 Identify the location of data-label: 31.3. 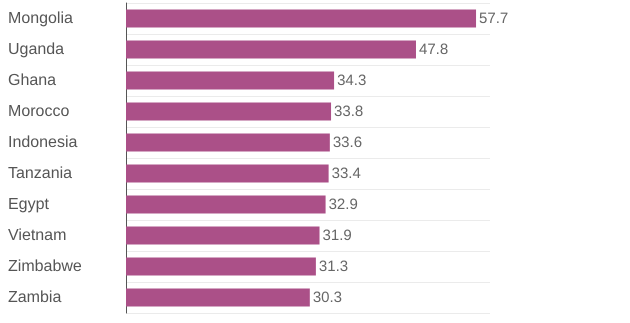
(333, 266).